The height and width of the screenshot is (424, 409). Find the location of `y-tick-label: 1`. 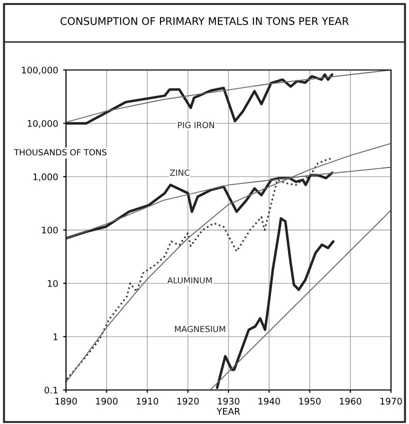

y-tick-label: 1 is located at coordinates (56, 337).